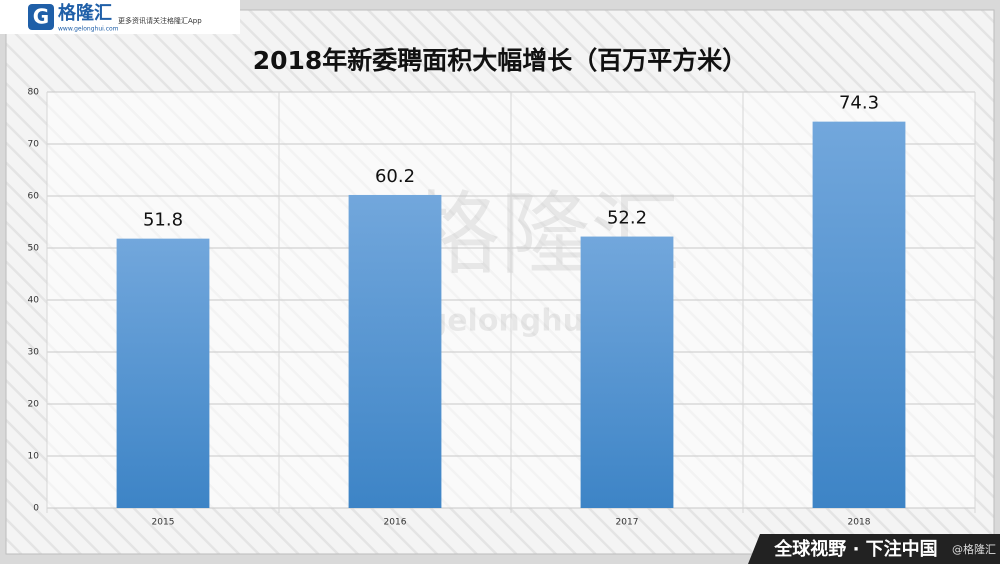 Image resolution: width=1000 pixels, height=564 pixels. What do you see at coordinates (34, 145) in the screenshot?
I see `y-tick-label: 70` at bounding box center [34, 145].